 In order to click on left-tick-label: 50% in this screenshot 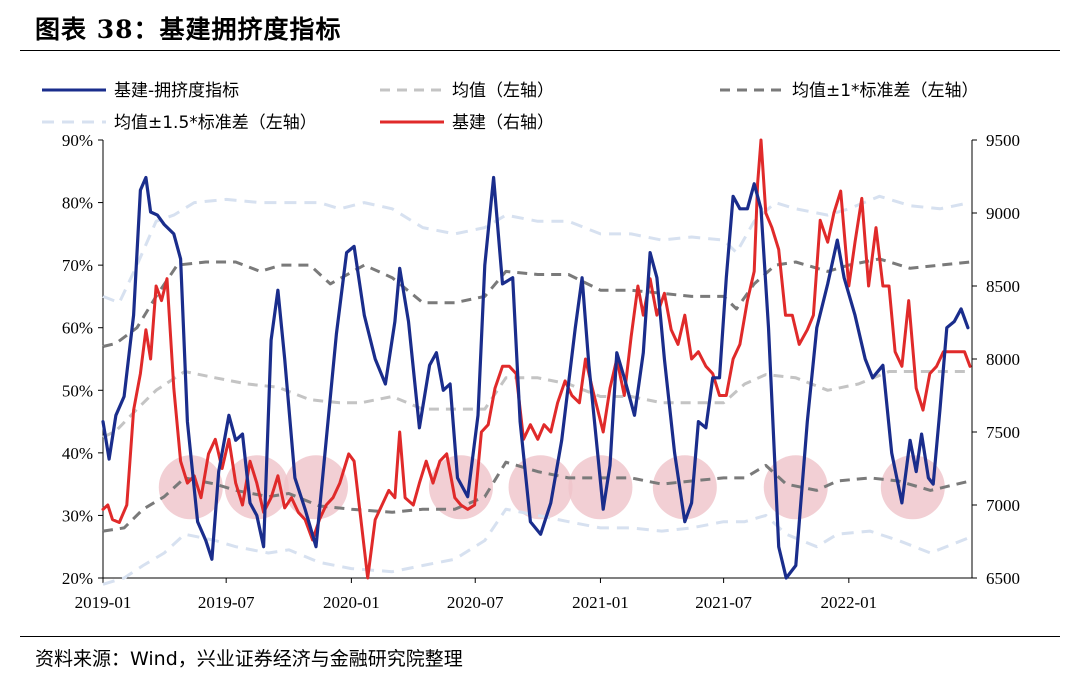, I will do `click(77, 390)`.